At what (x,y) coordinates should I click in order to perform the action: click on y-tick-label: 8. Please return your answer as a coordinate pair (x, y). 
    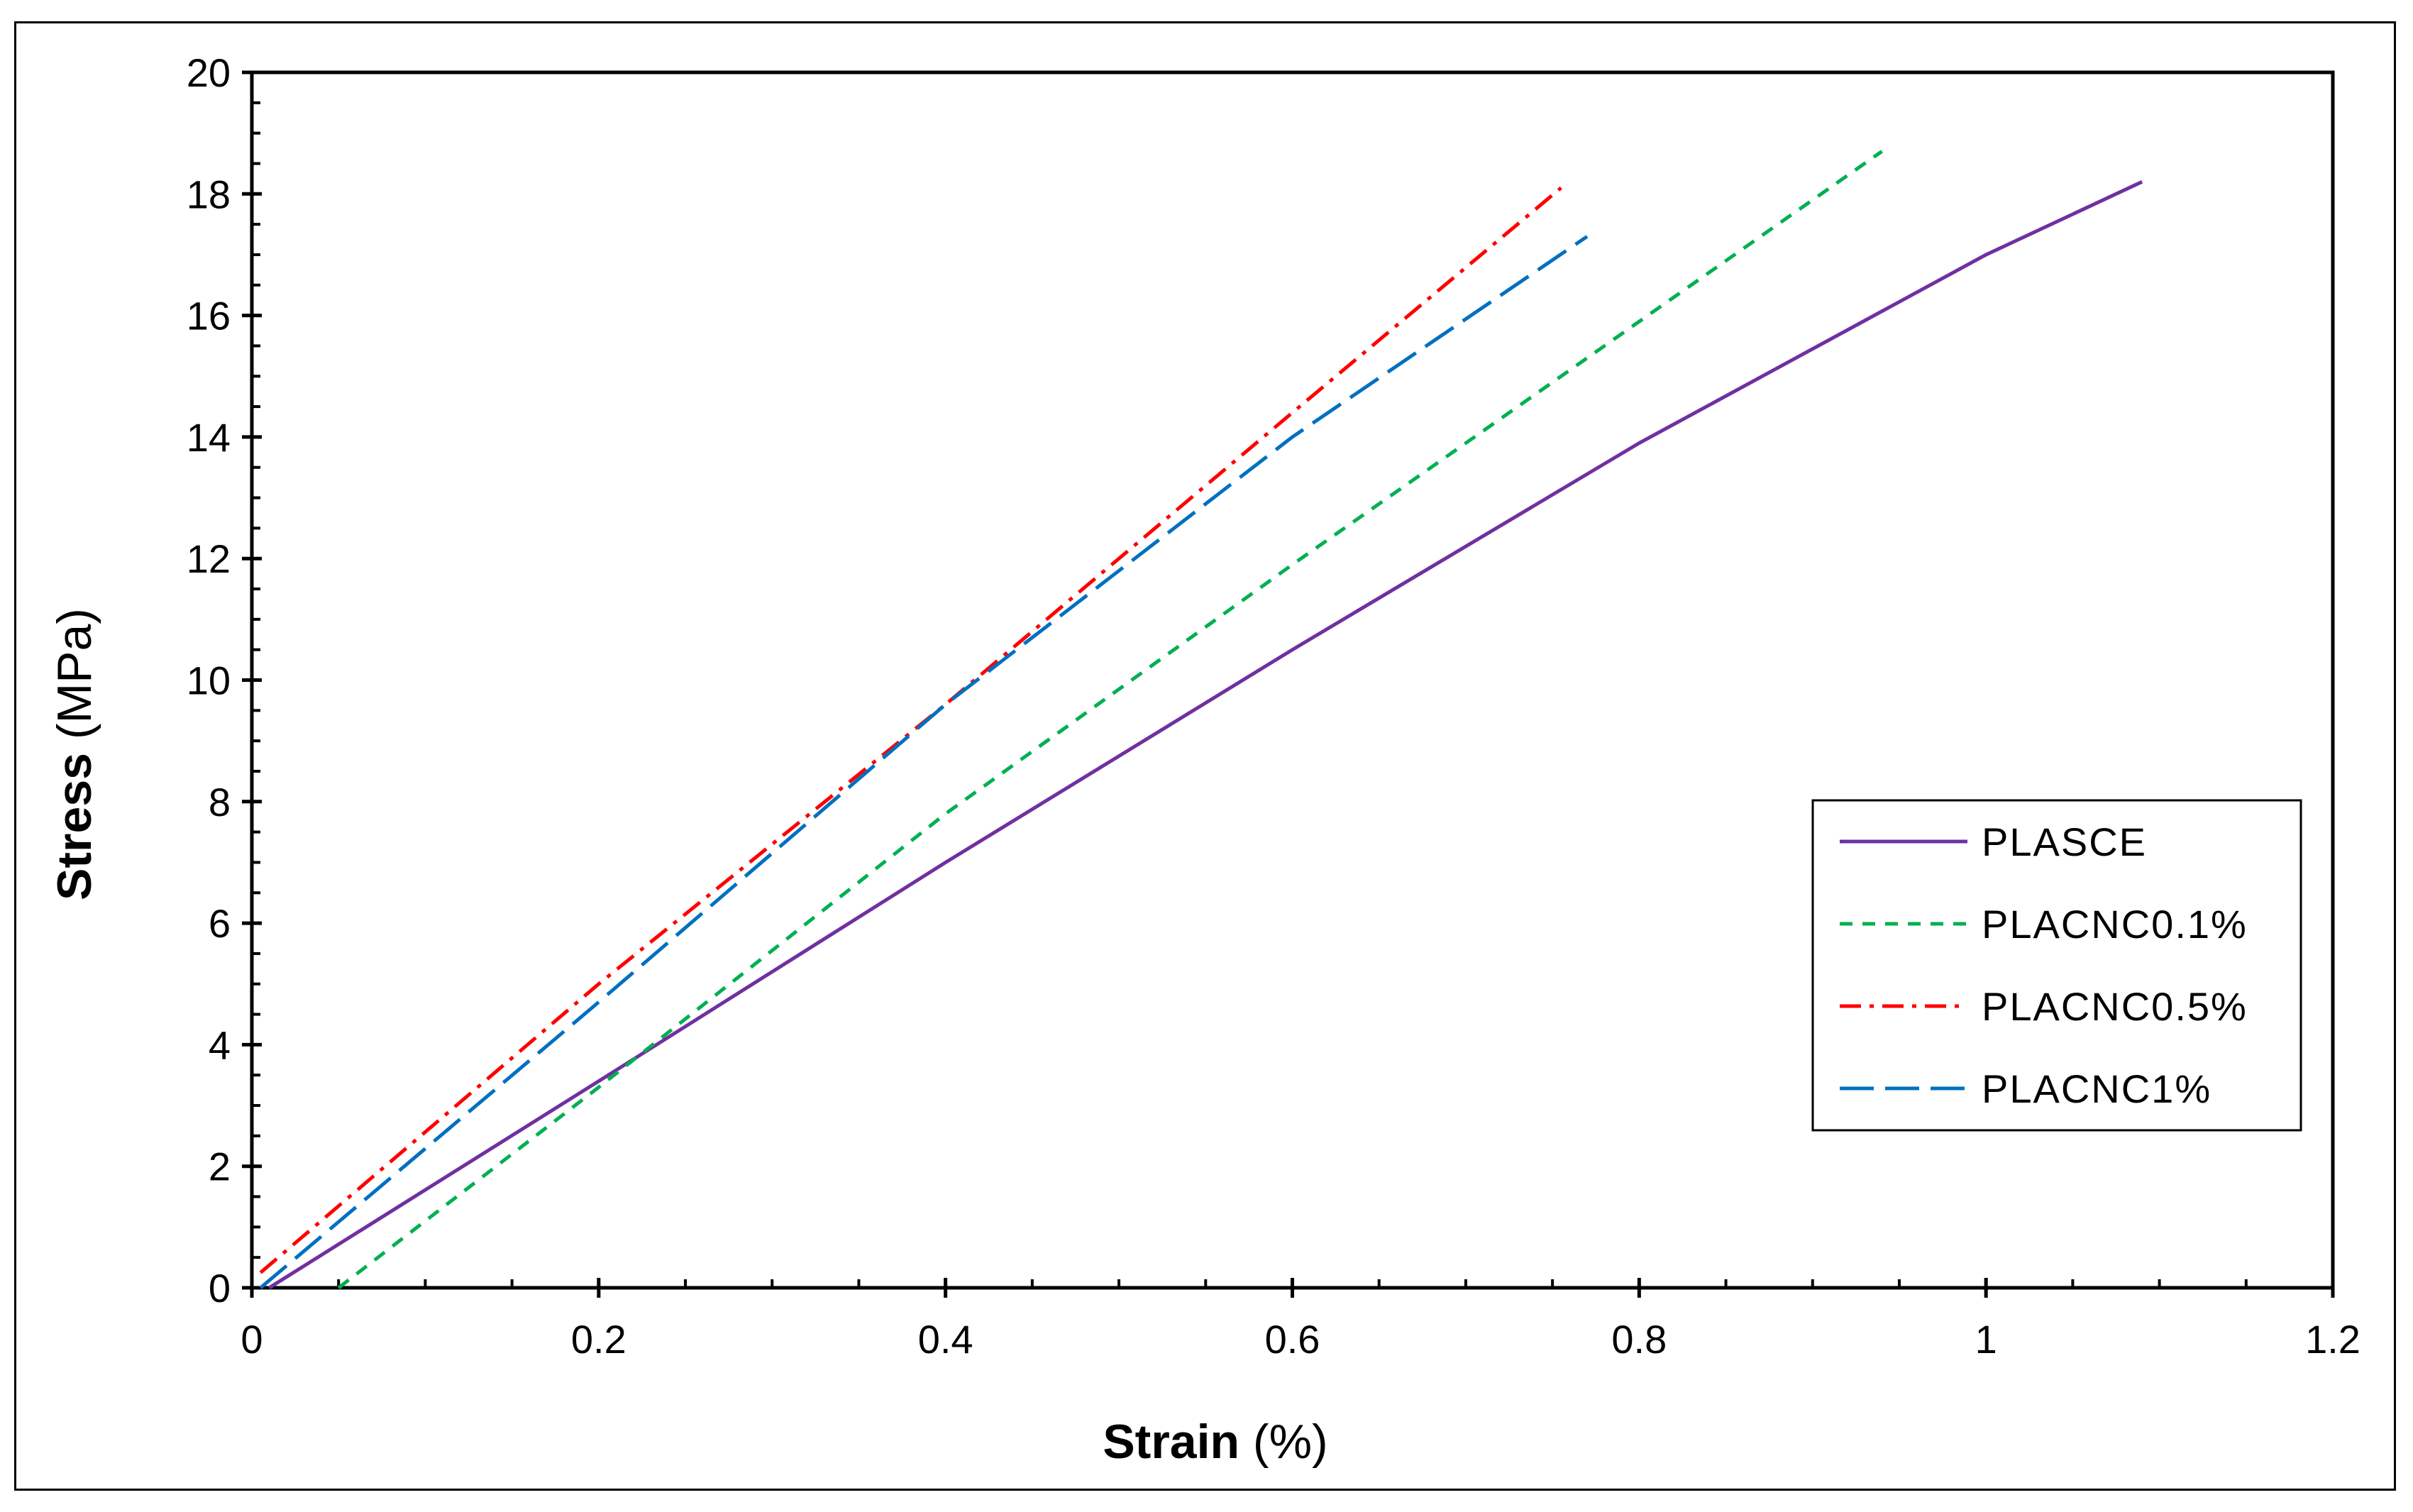
    Looking at the image, I should click on (220, 802).